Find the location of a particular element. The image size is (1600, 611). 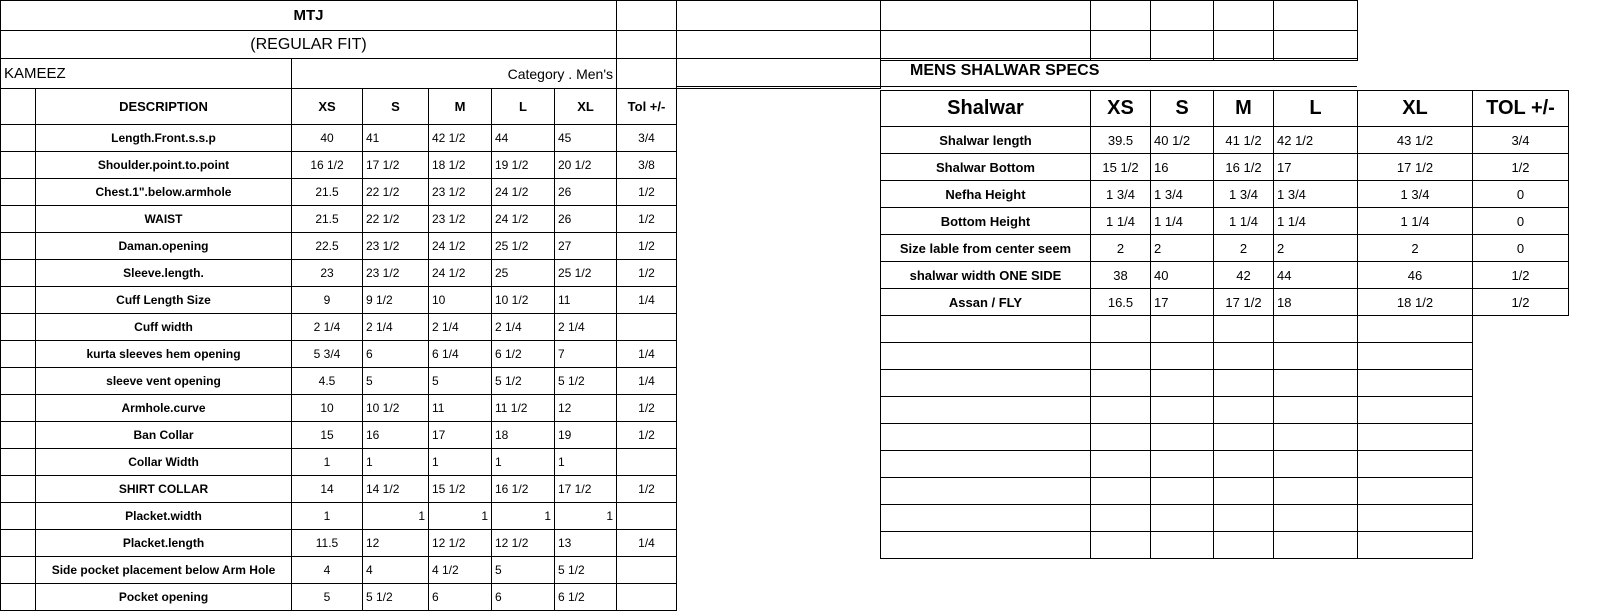

row-value: 40 is located at coordinates (1182, 275).